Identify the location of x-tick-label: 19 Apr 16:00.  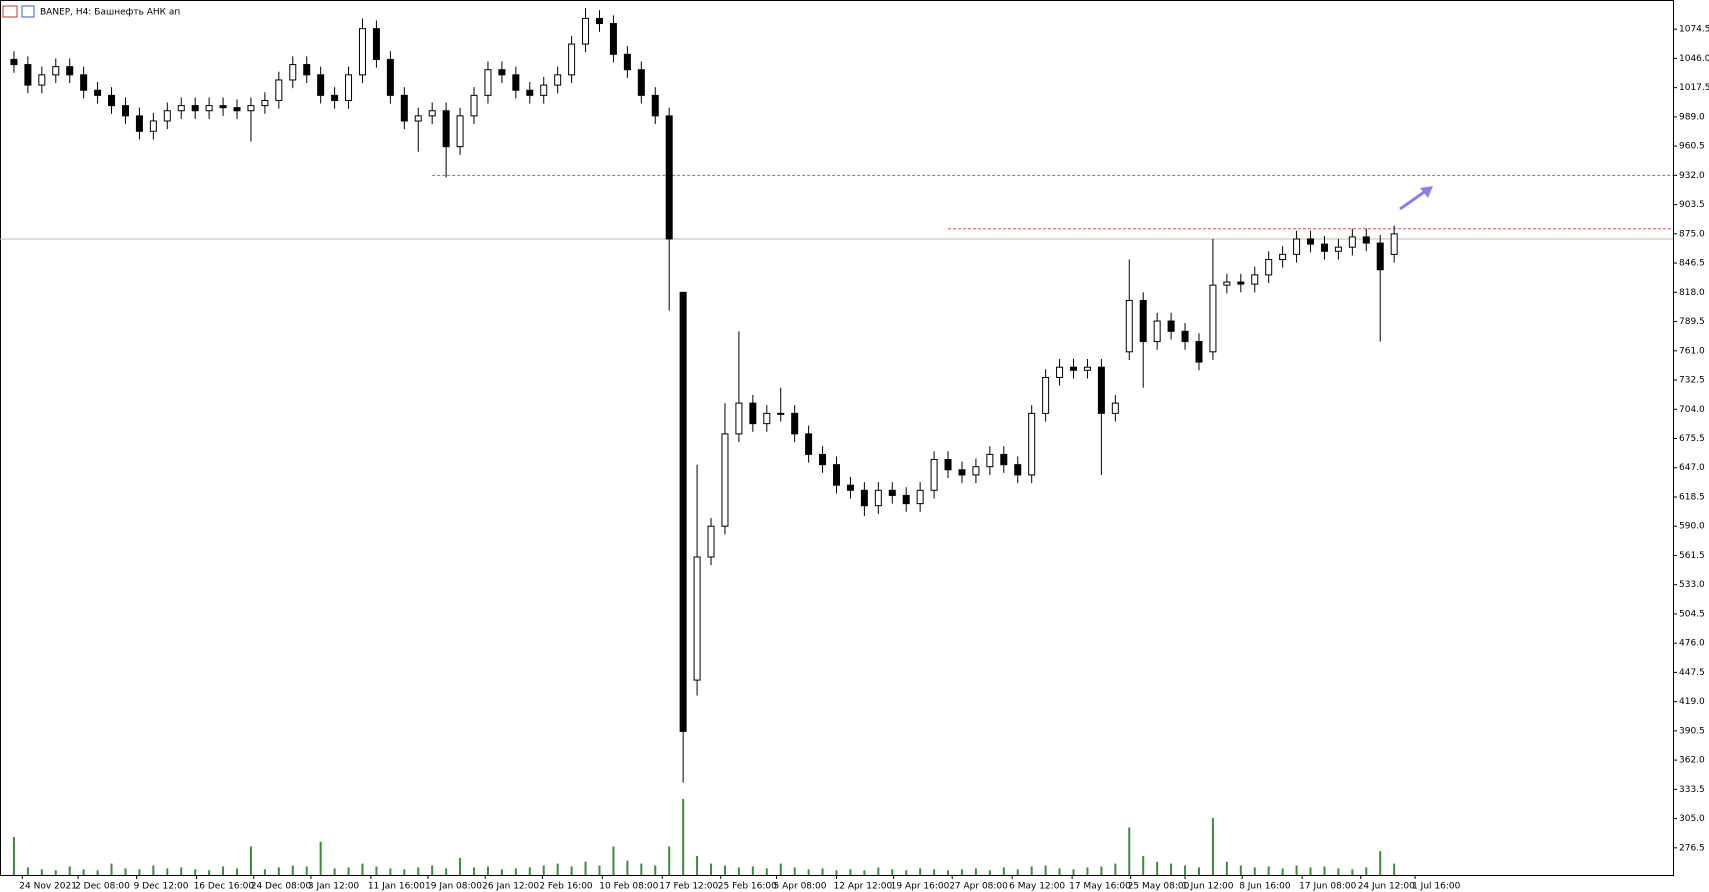
(920, 887).